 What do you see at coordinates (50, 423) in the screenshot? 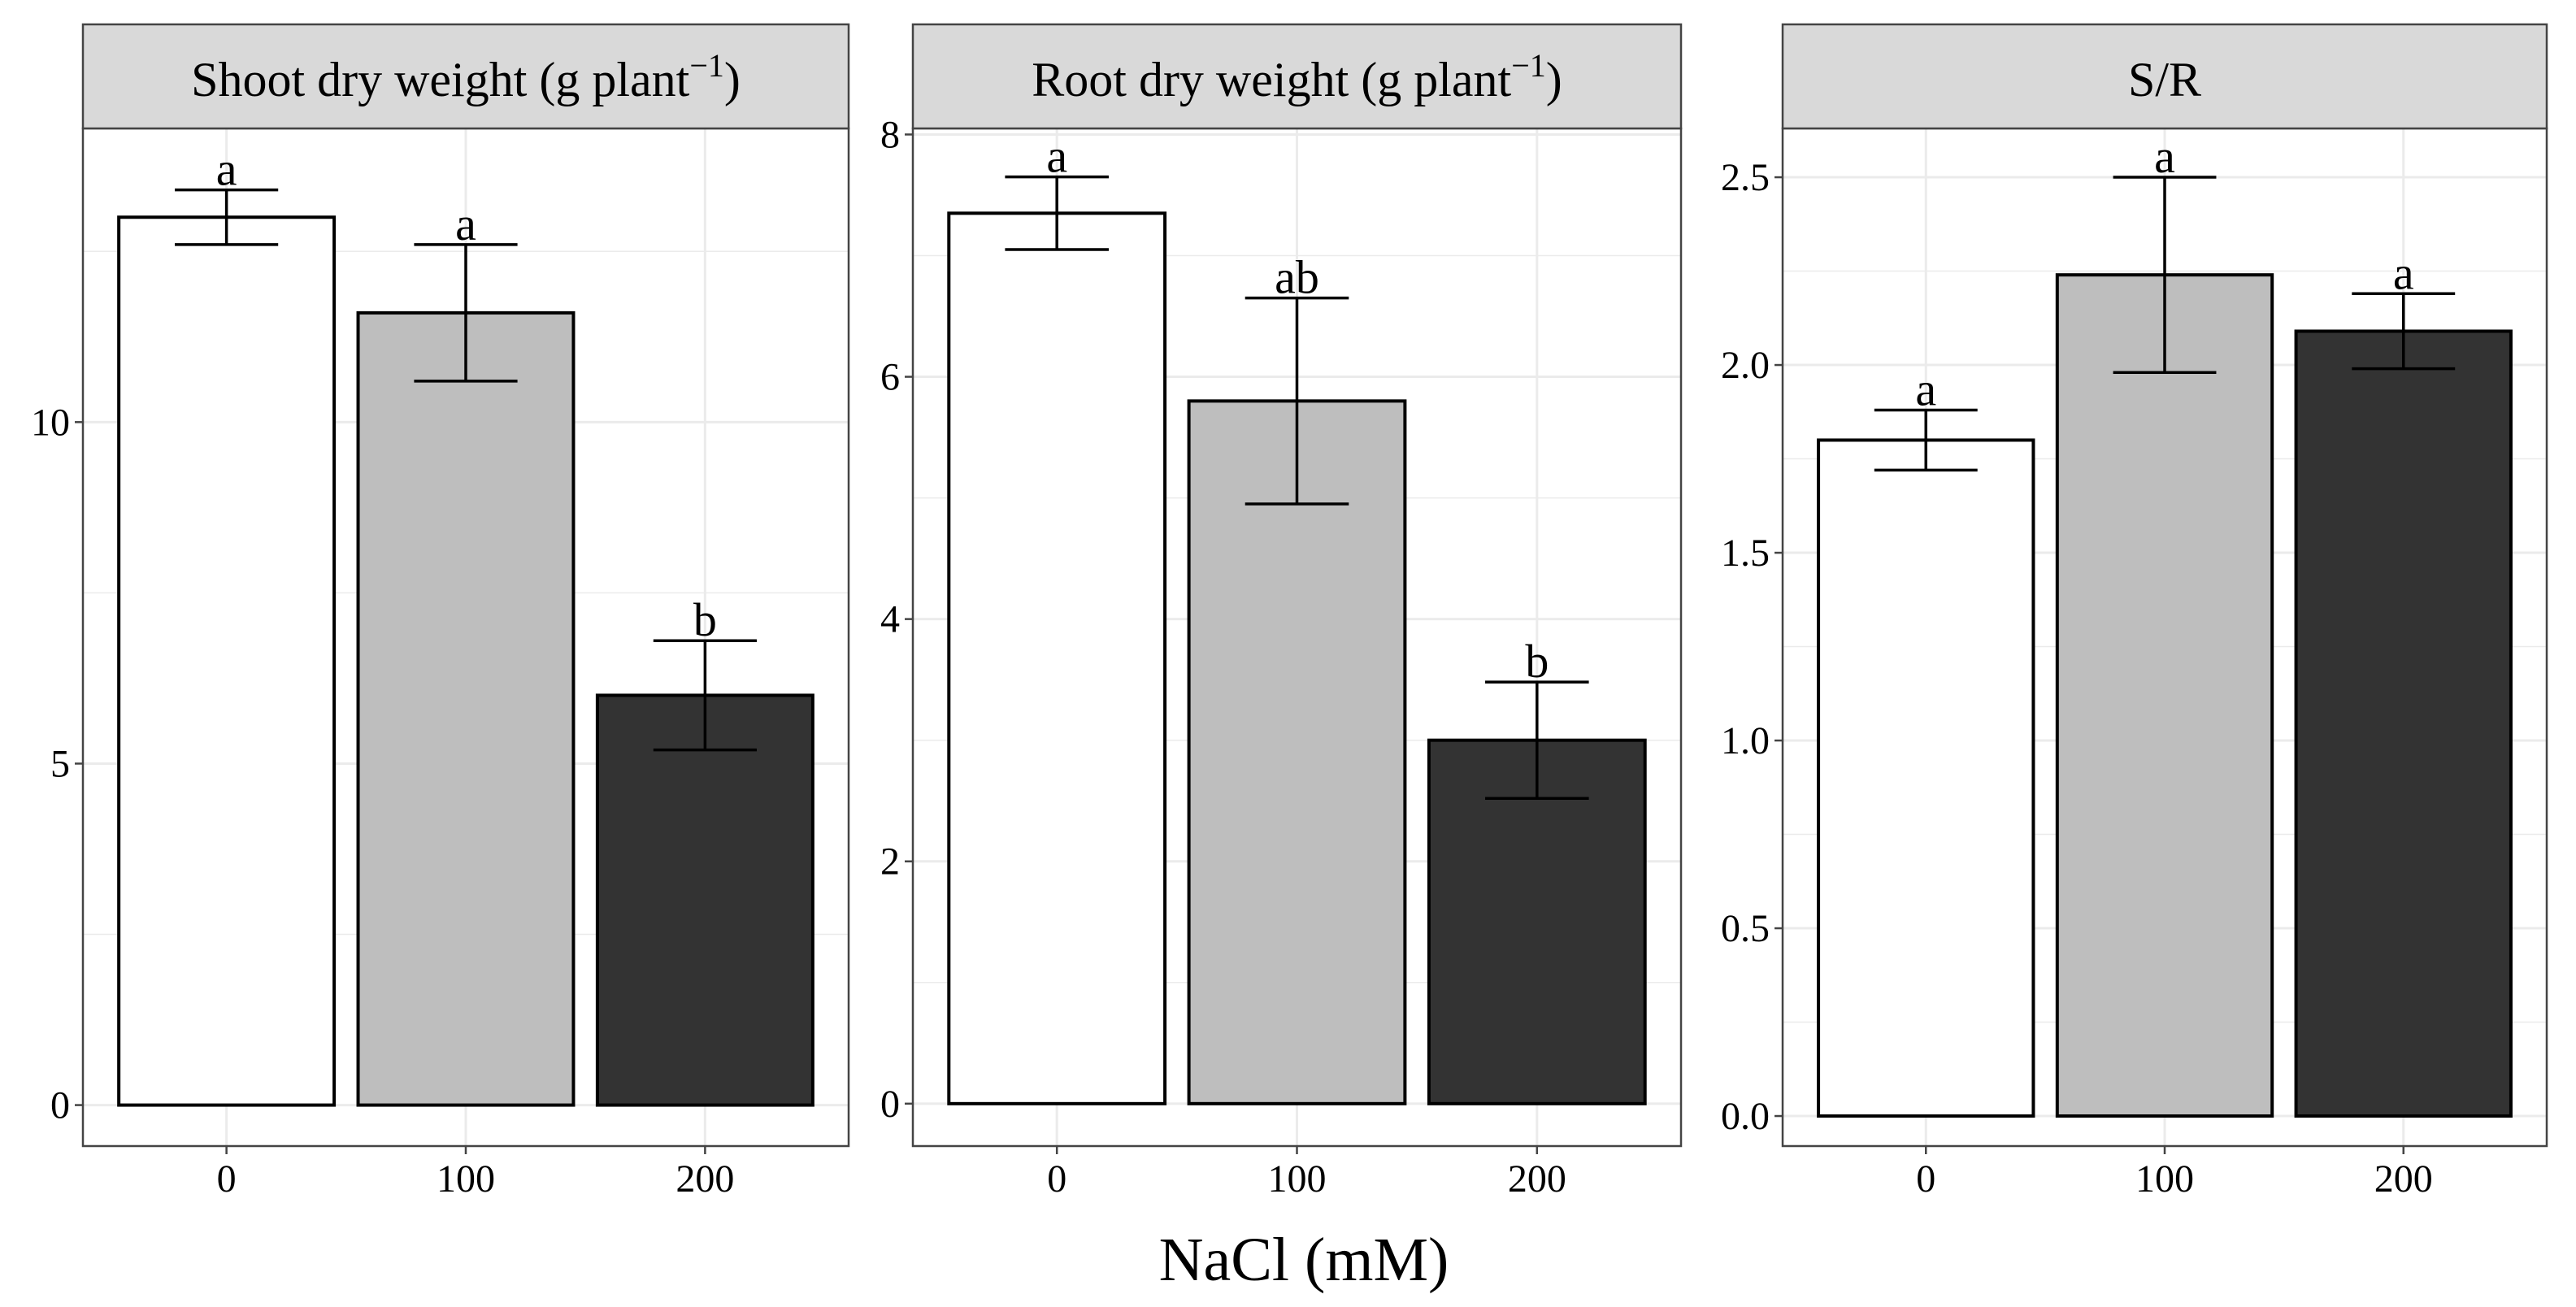
I see `y-tick-label: 10` at bounding box center [50, 423].